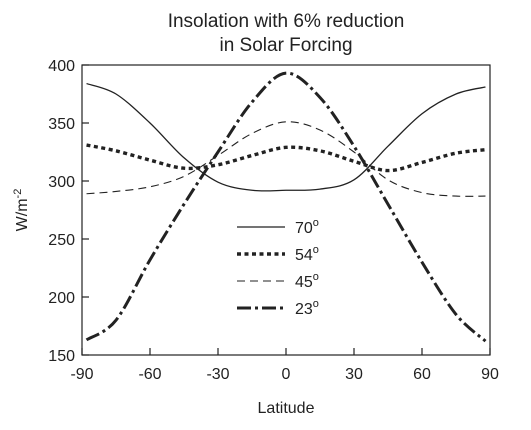 The height and width of the screenshot is (430, 531). Describe the element at coordinates (61, 298) in the screenshot. I see `y-tick-label: 200` at that location.